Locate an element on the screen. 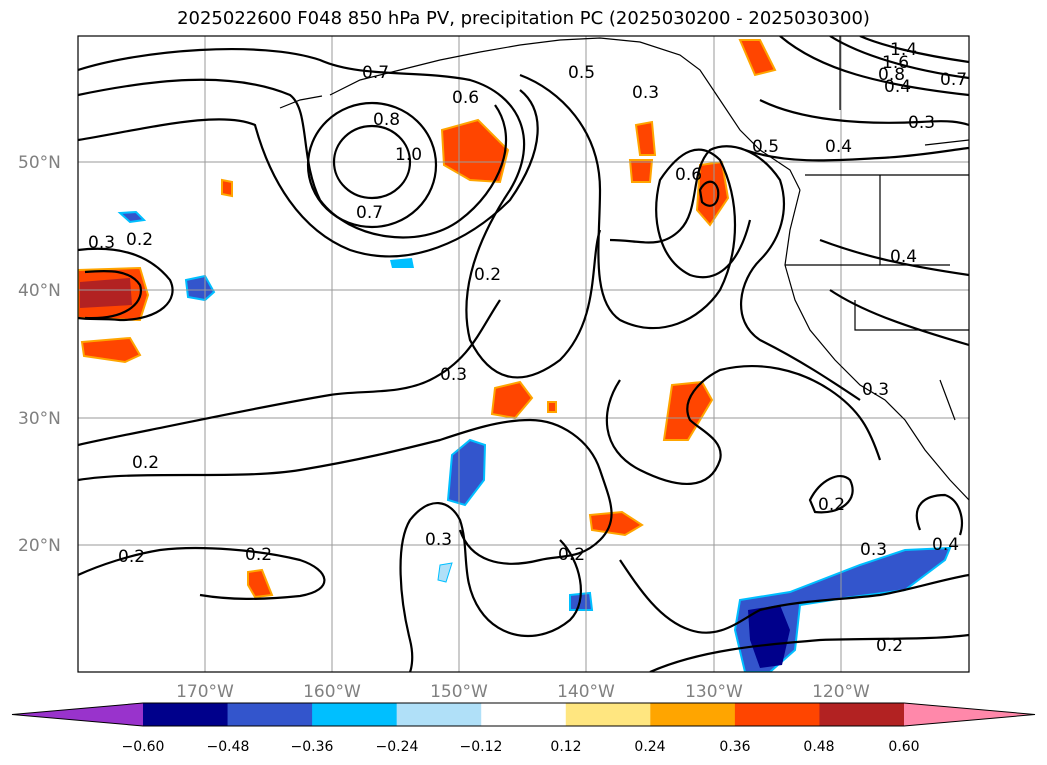 The image size is (1047, 765). colorbar-tick-label: 0.48 is located at coordinates (818, 747).